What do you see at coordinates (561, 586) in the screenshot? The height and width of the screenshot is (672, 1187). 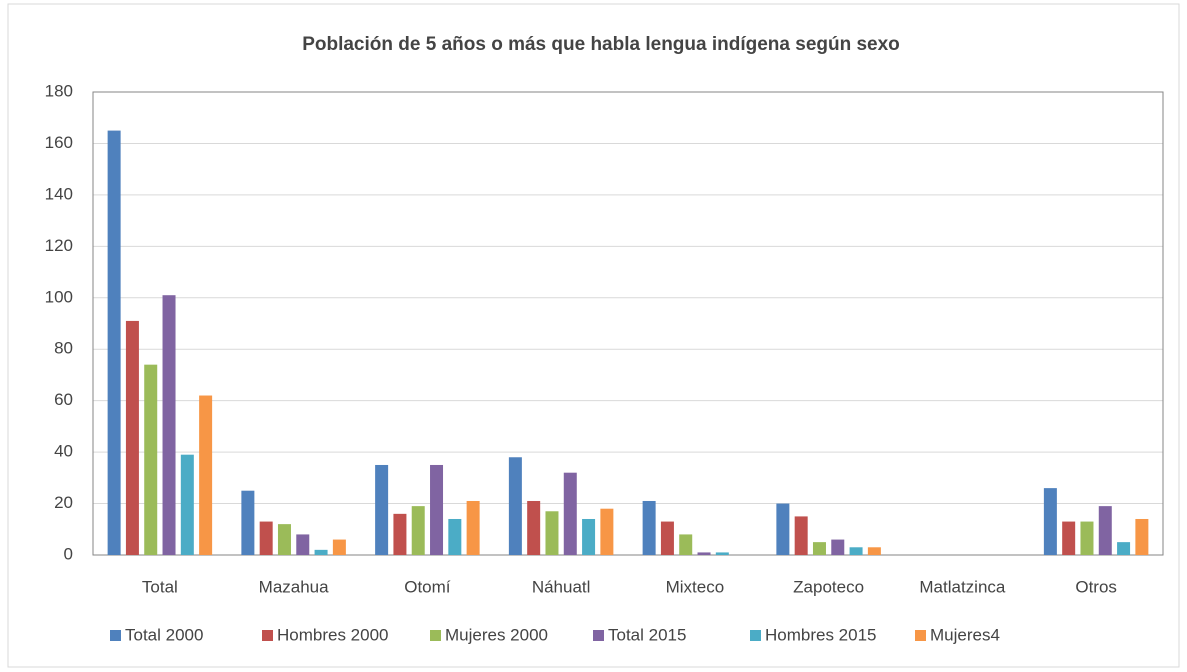 I see `x-tick-label: Náhuatl` at bounding box center [561, 586].